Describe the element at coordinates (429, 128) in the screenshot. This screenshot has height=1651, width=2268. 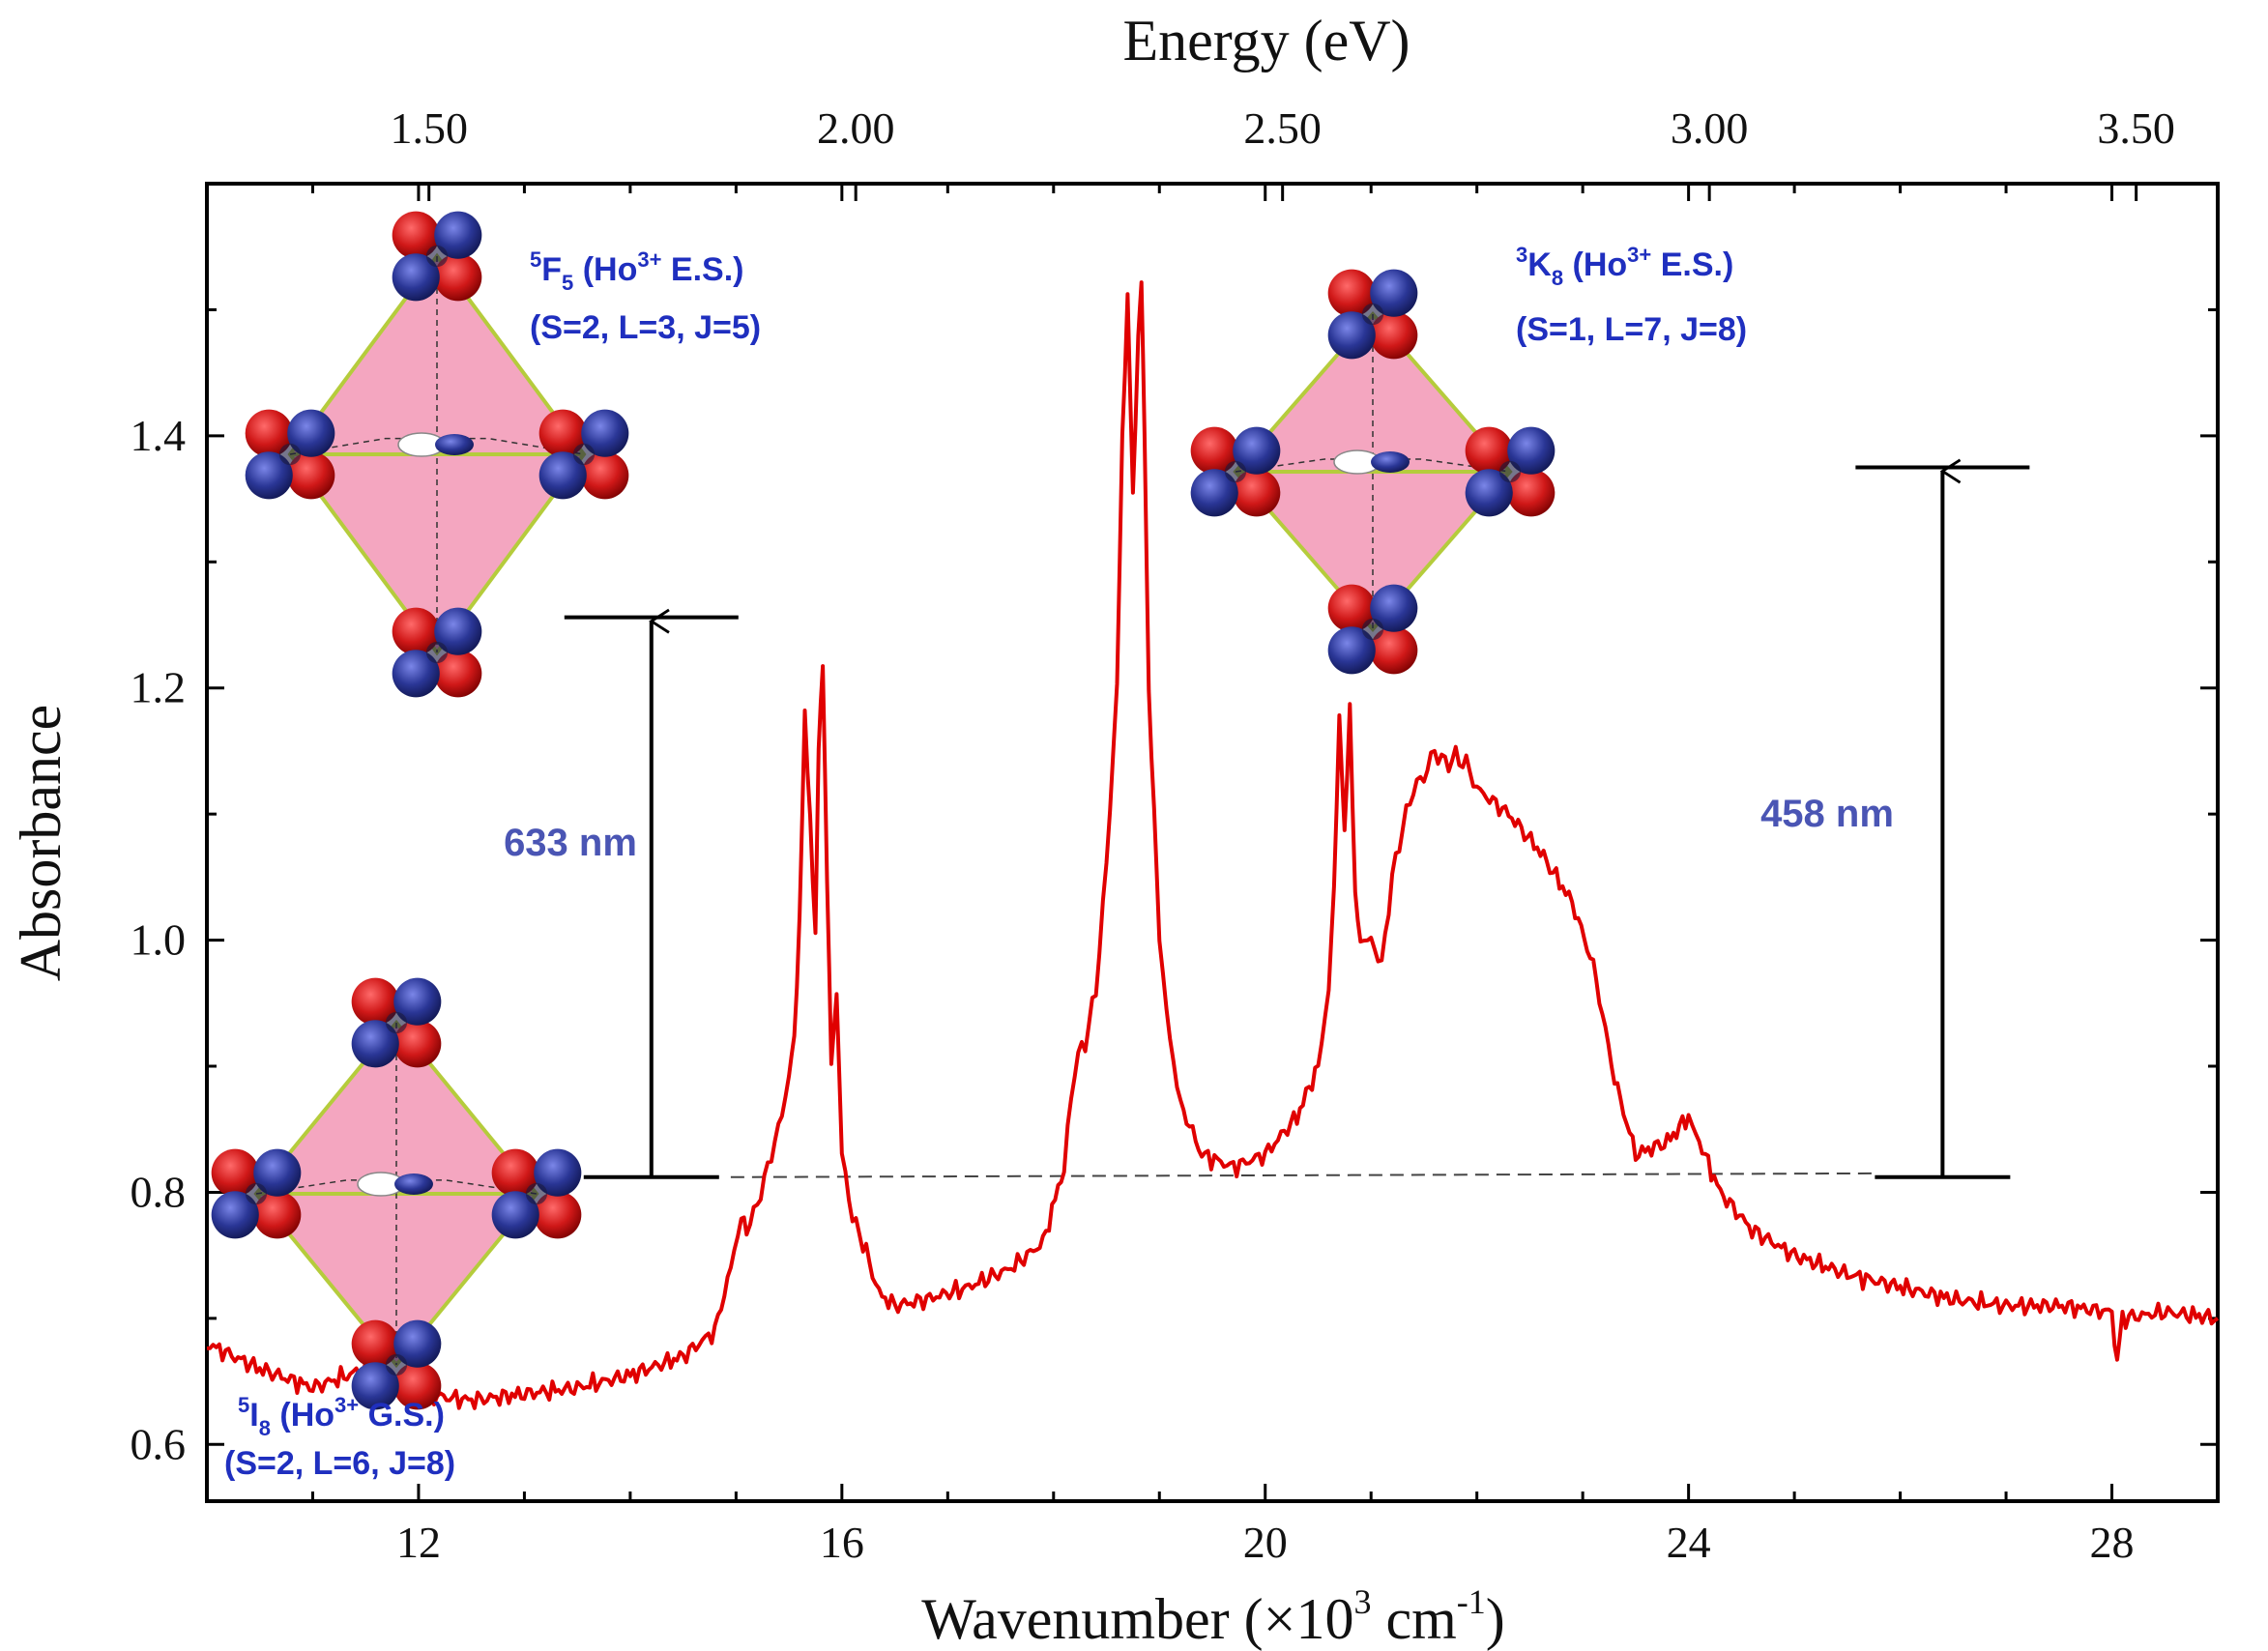
I see `top-tick-label: 1.50` at that location.